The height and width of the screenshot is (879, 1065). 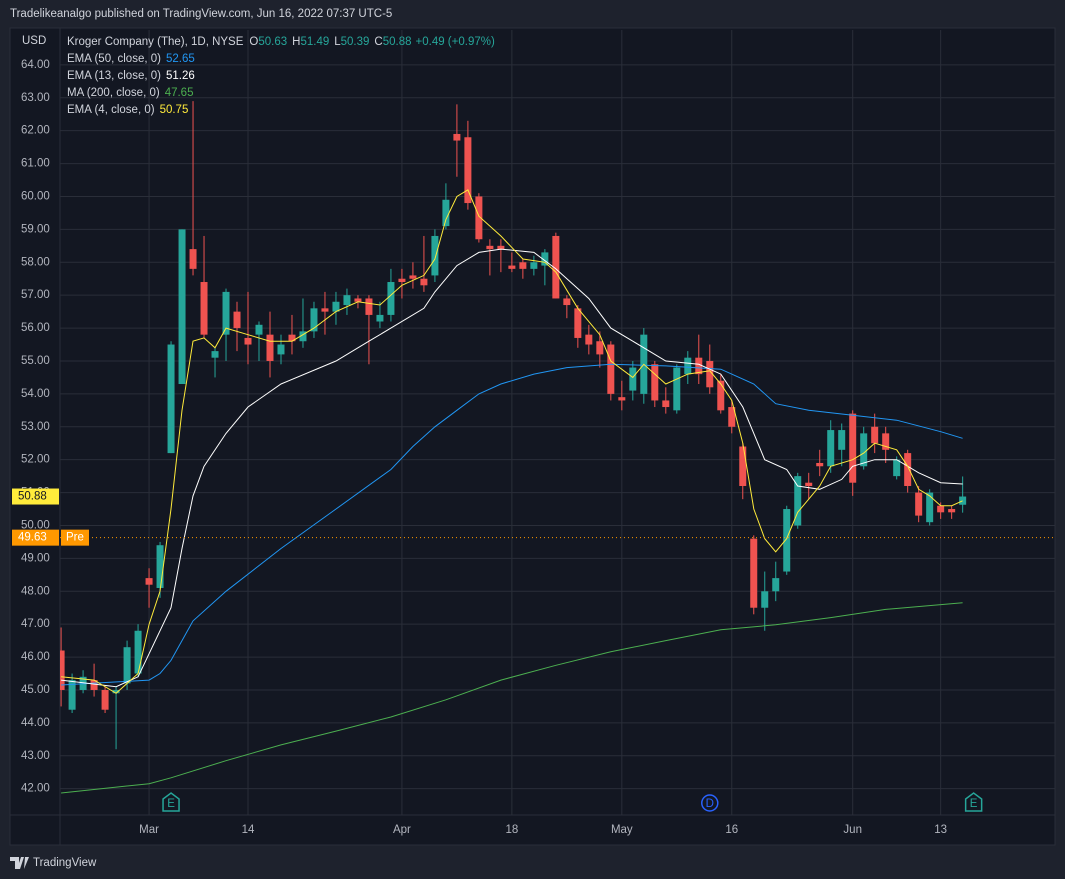 I want to click on pre-market-tag: Pre, so click(x=75, y=538).